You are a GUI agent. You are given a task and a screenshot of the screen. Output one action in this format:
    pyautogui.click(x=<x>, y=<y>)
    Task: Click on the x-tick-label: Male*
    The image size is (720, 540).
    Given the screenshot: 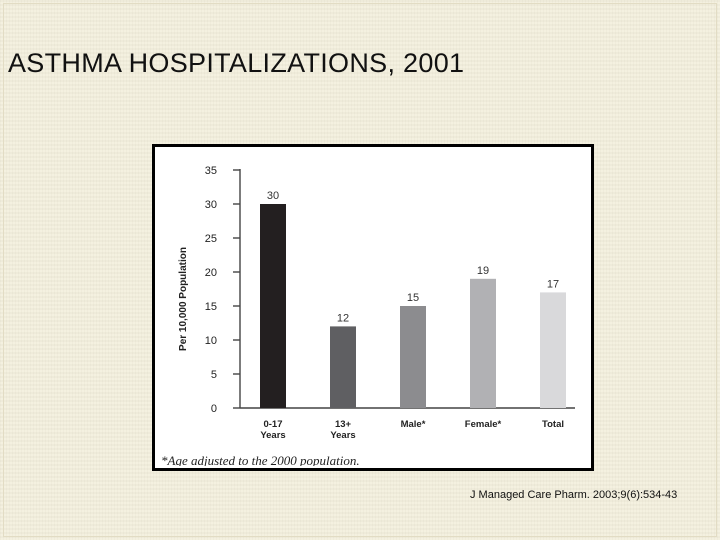 What is the action you would take?
    pyautogui.click(x=413, y=424)
    